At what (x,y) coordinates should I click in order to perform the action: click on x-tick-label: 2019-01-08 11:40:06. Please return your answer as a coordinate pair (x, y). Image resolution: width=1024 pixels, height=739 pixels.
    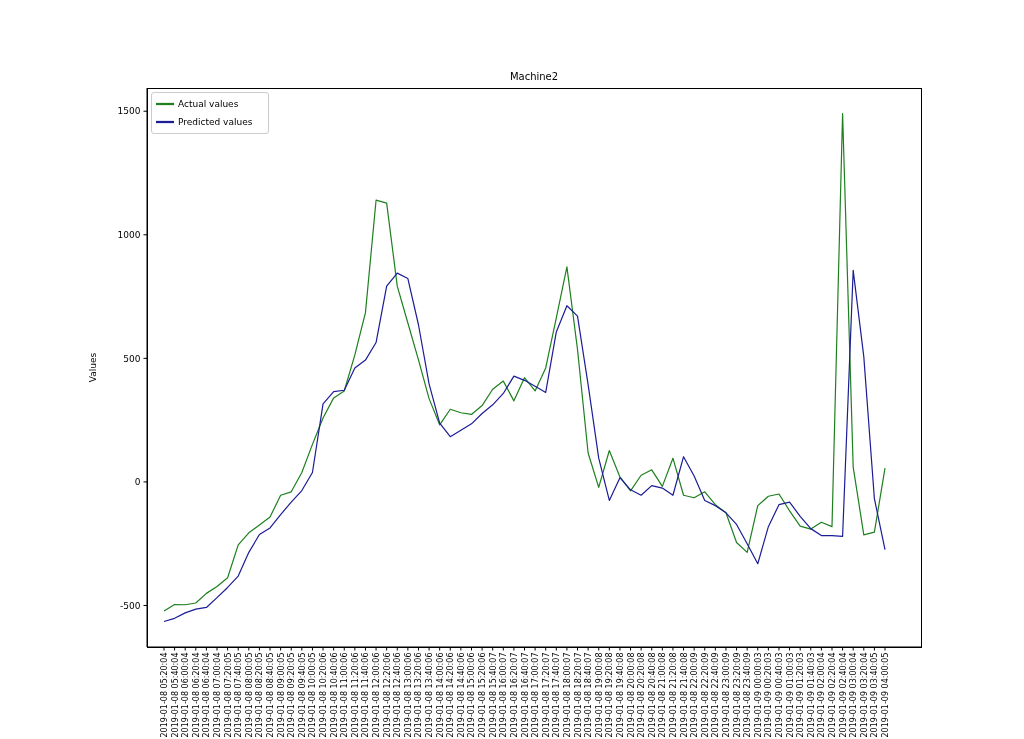
    Looking at the image, I should click on (365, 695).